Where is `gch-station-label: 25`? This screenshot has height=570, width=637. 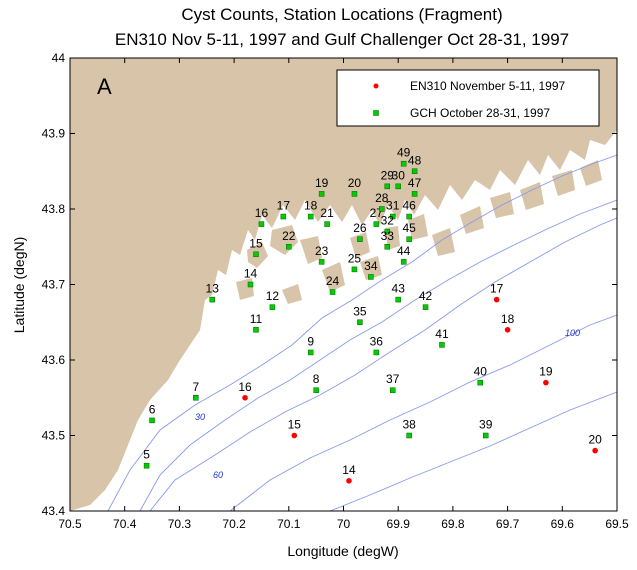 gch-station-label: 25 is located at coordinates (355, 258).